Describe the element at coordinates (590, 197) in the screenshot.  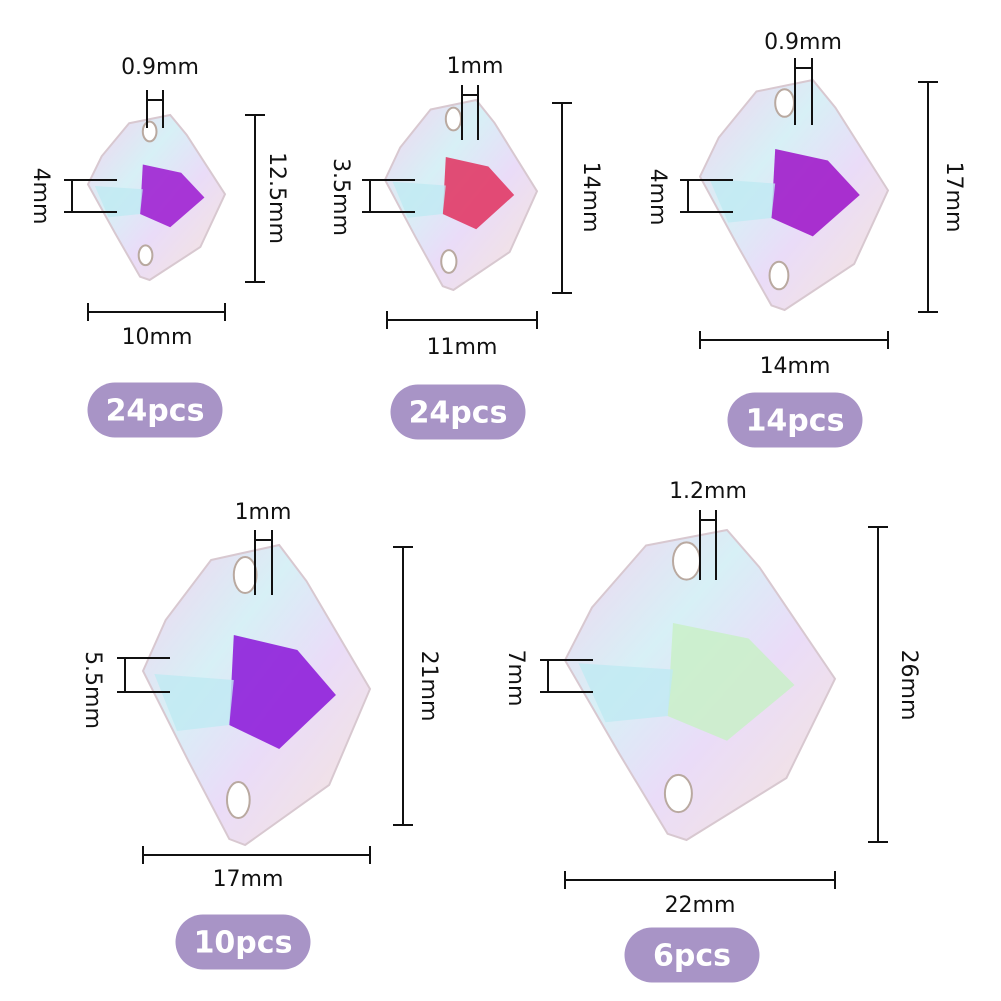
I see `height-label: 14mm` at that location.